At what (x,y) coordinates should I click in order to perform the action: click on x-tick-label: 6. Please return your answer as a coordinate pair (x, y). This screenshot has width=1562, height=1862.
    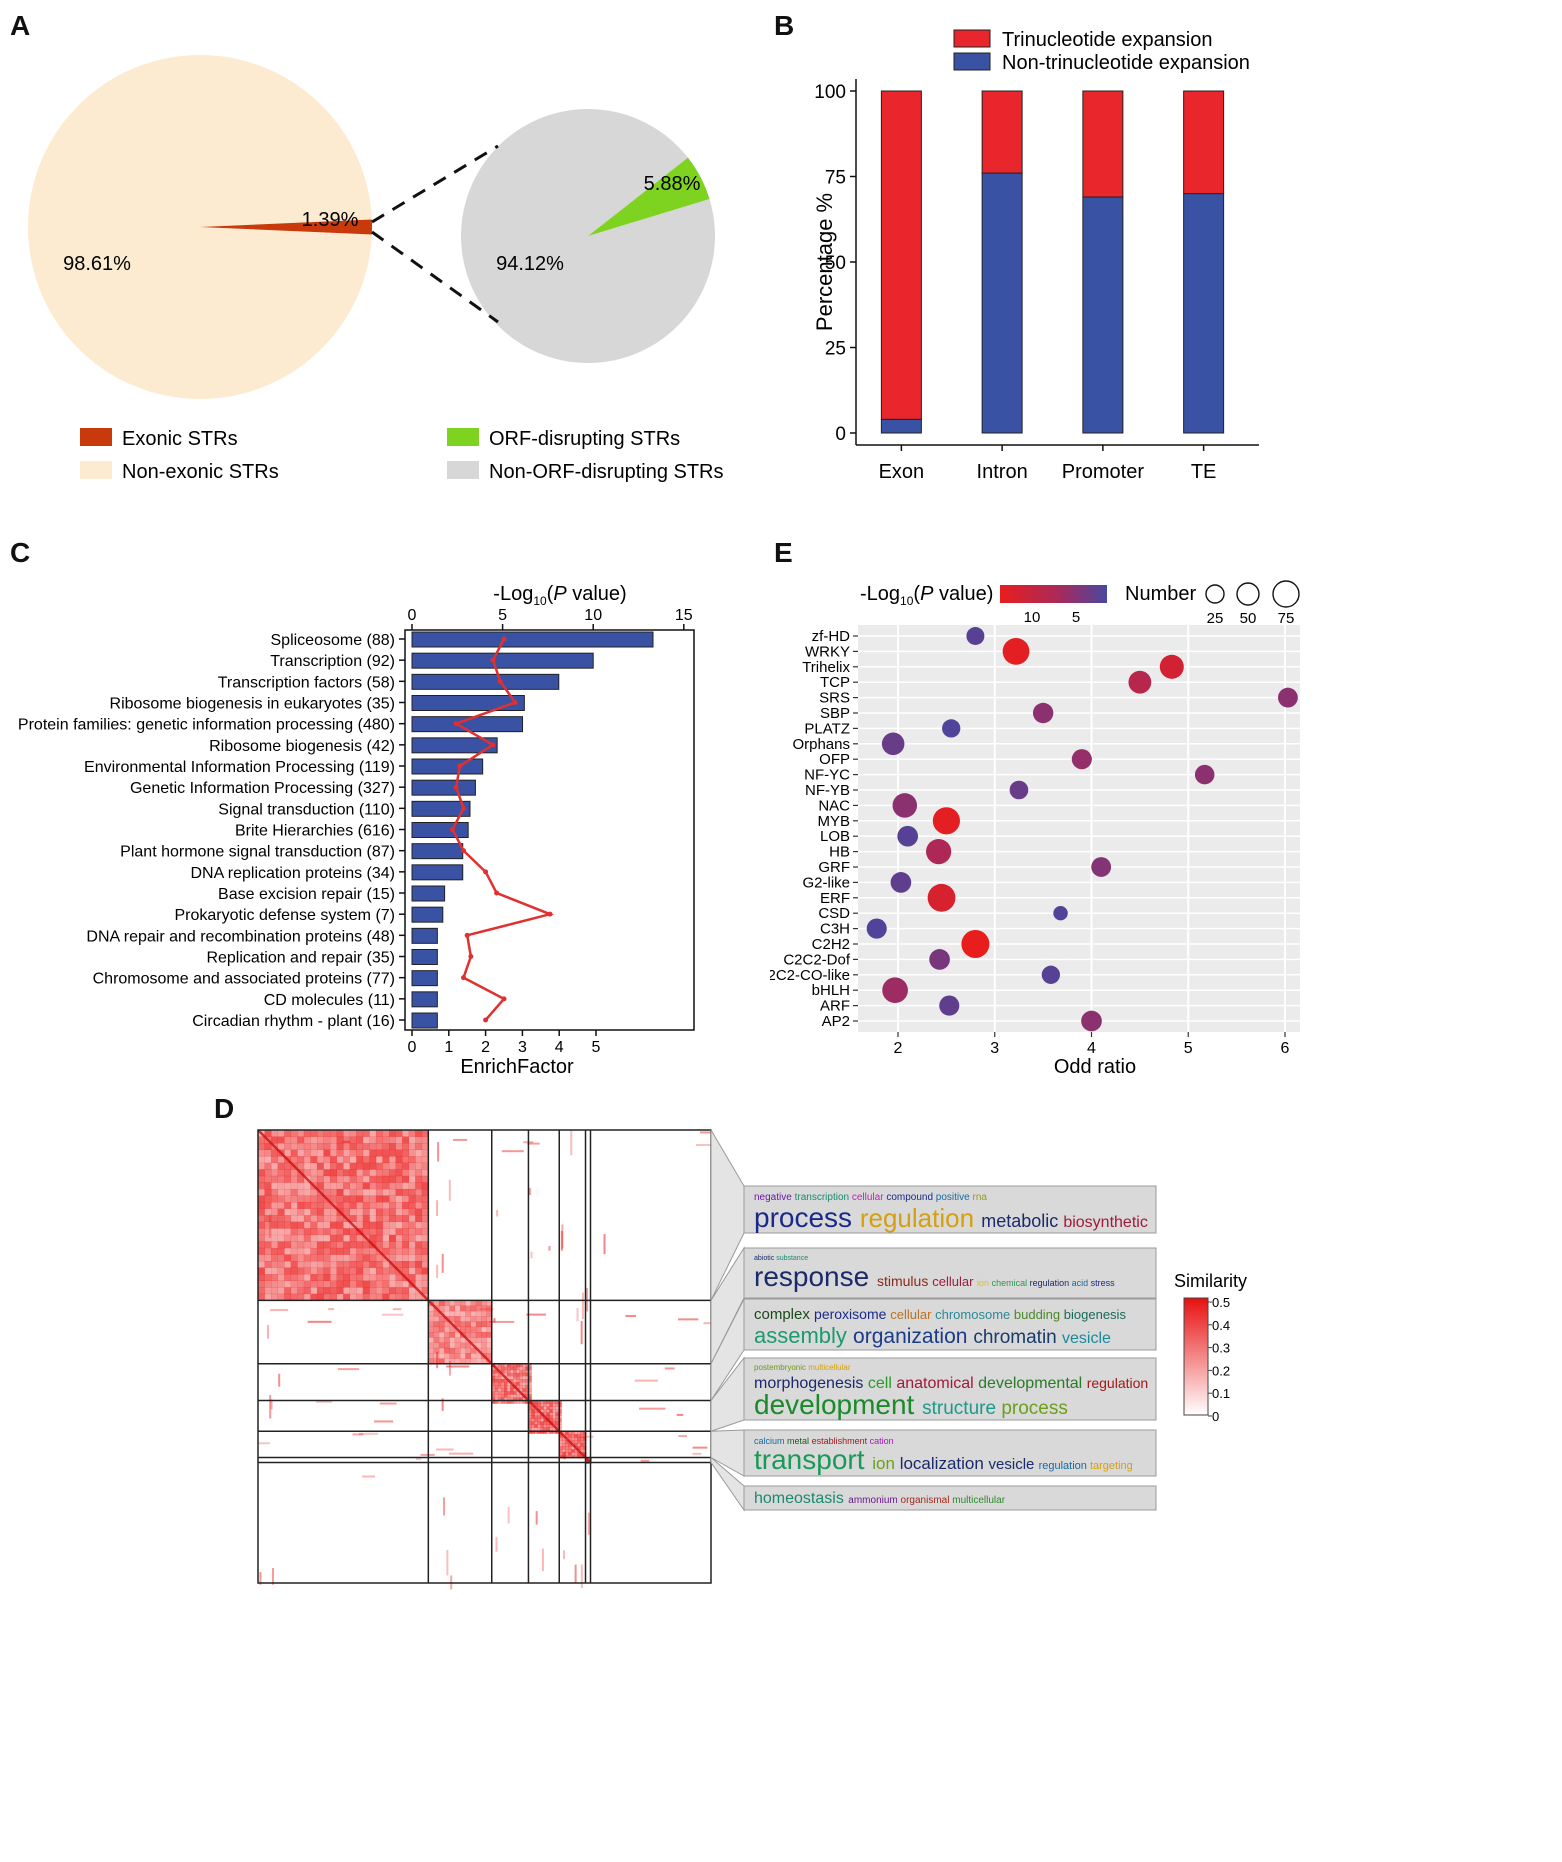
    Looking at the image, I should click on (1285, 1048).